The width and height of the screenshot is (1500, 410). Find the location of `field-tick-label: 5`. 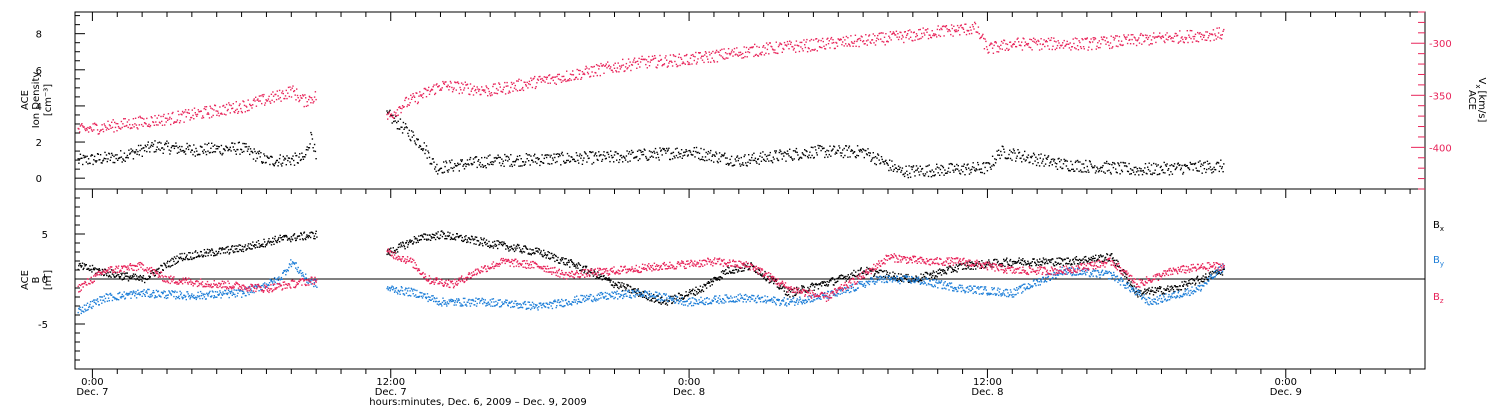

field-tick-label: 5 is located at coordinates (45, 235).